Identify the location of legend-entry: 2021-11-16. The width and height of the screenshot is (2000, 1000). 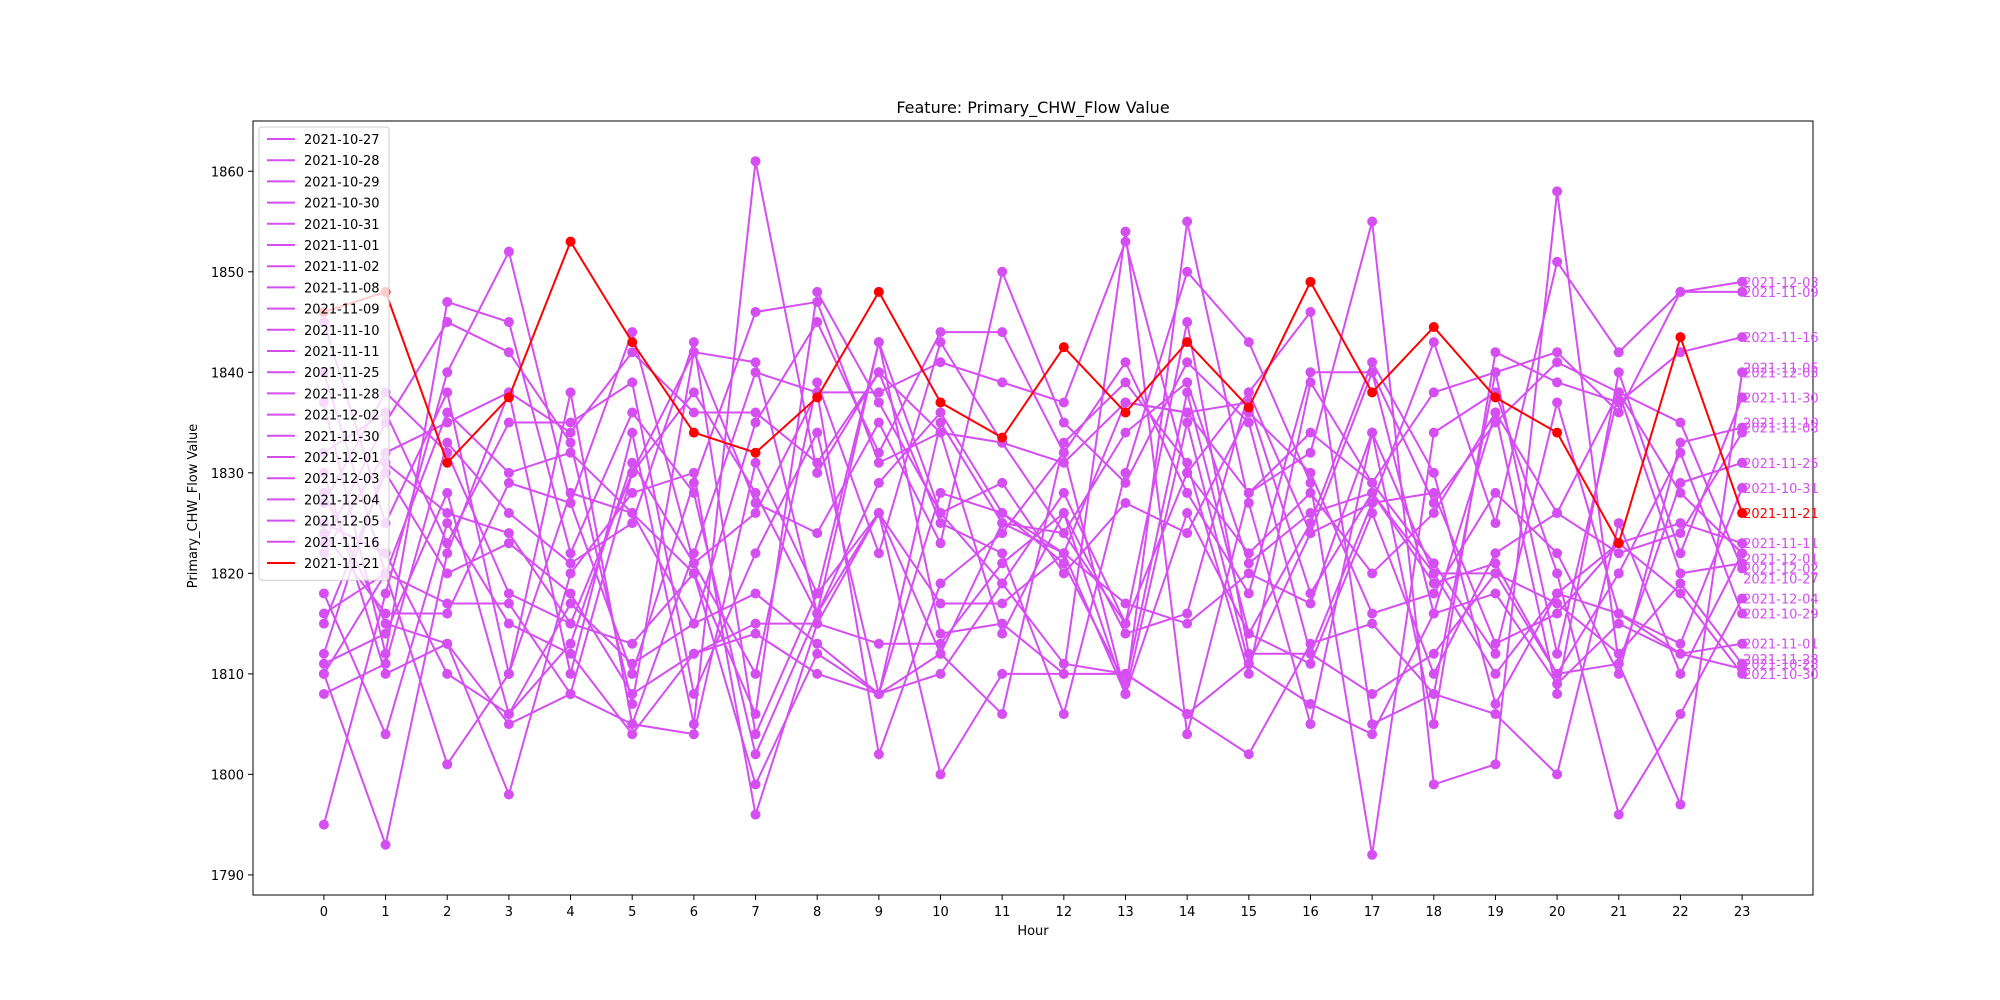
(342, 543).